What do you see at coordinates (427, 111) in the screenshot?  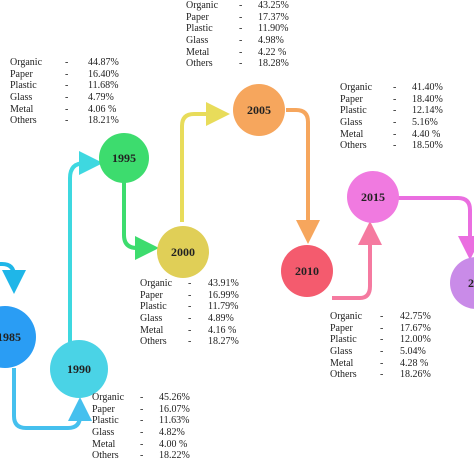 I see `material-percent: 12.14%` at bounding box center [427, 111].